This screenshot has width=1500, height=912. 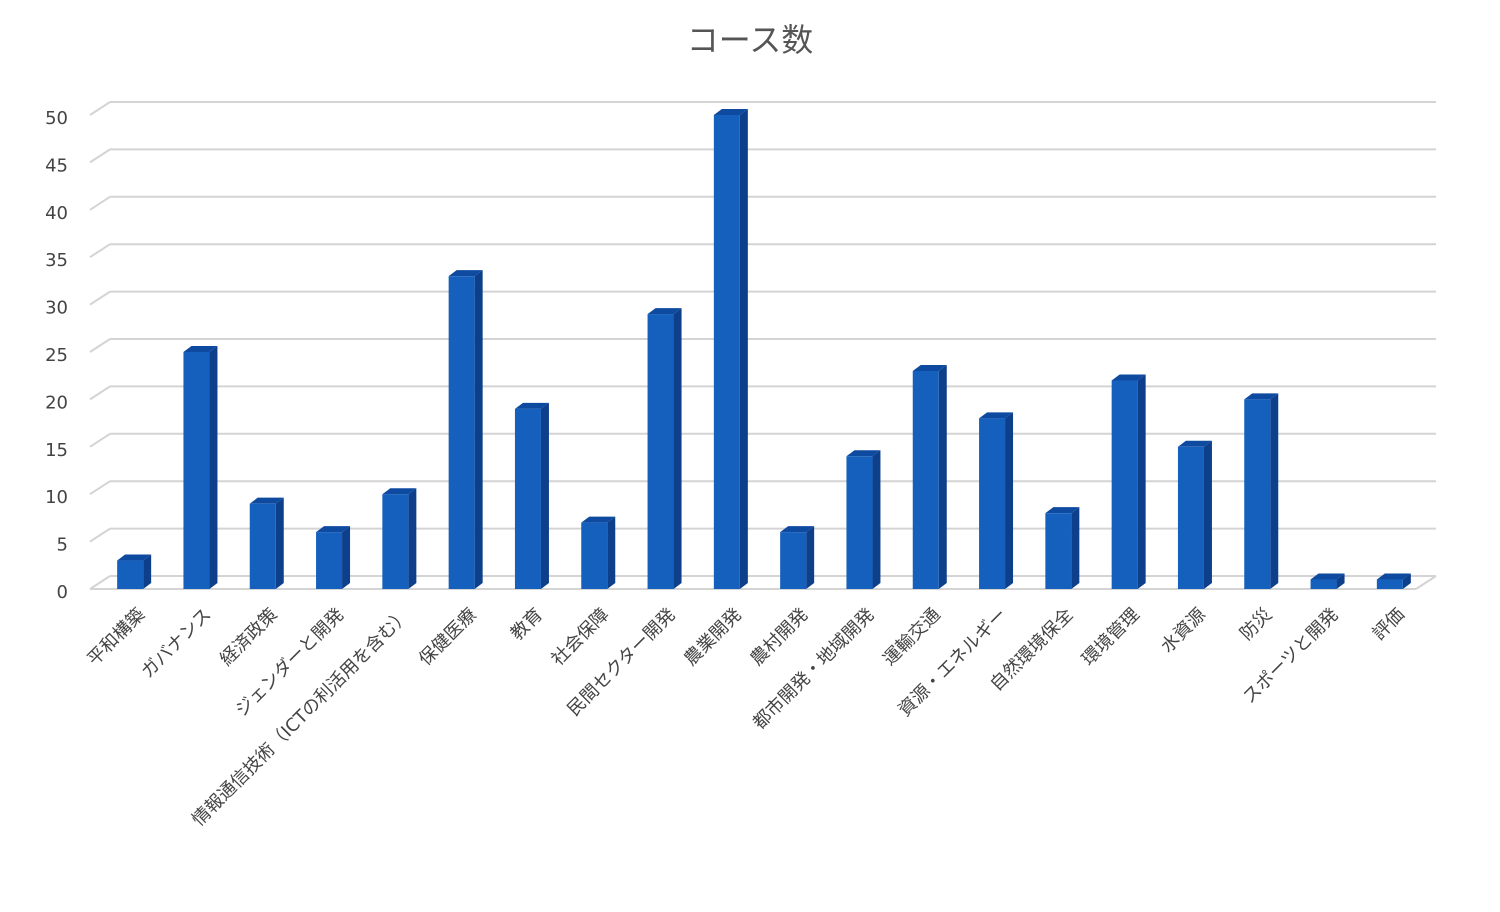 I want to click on x-tick-label: 経済政策, so click(x=249, y=637).